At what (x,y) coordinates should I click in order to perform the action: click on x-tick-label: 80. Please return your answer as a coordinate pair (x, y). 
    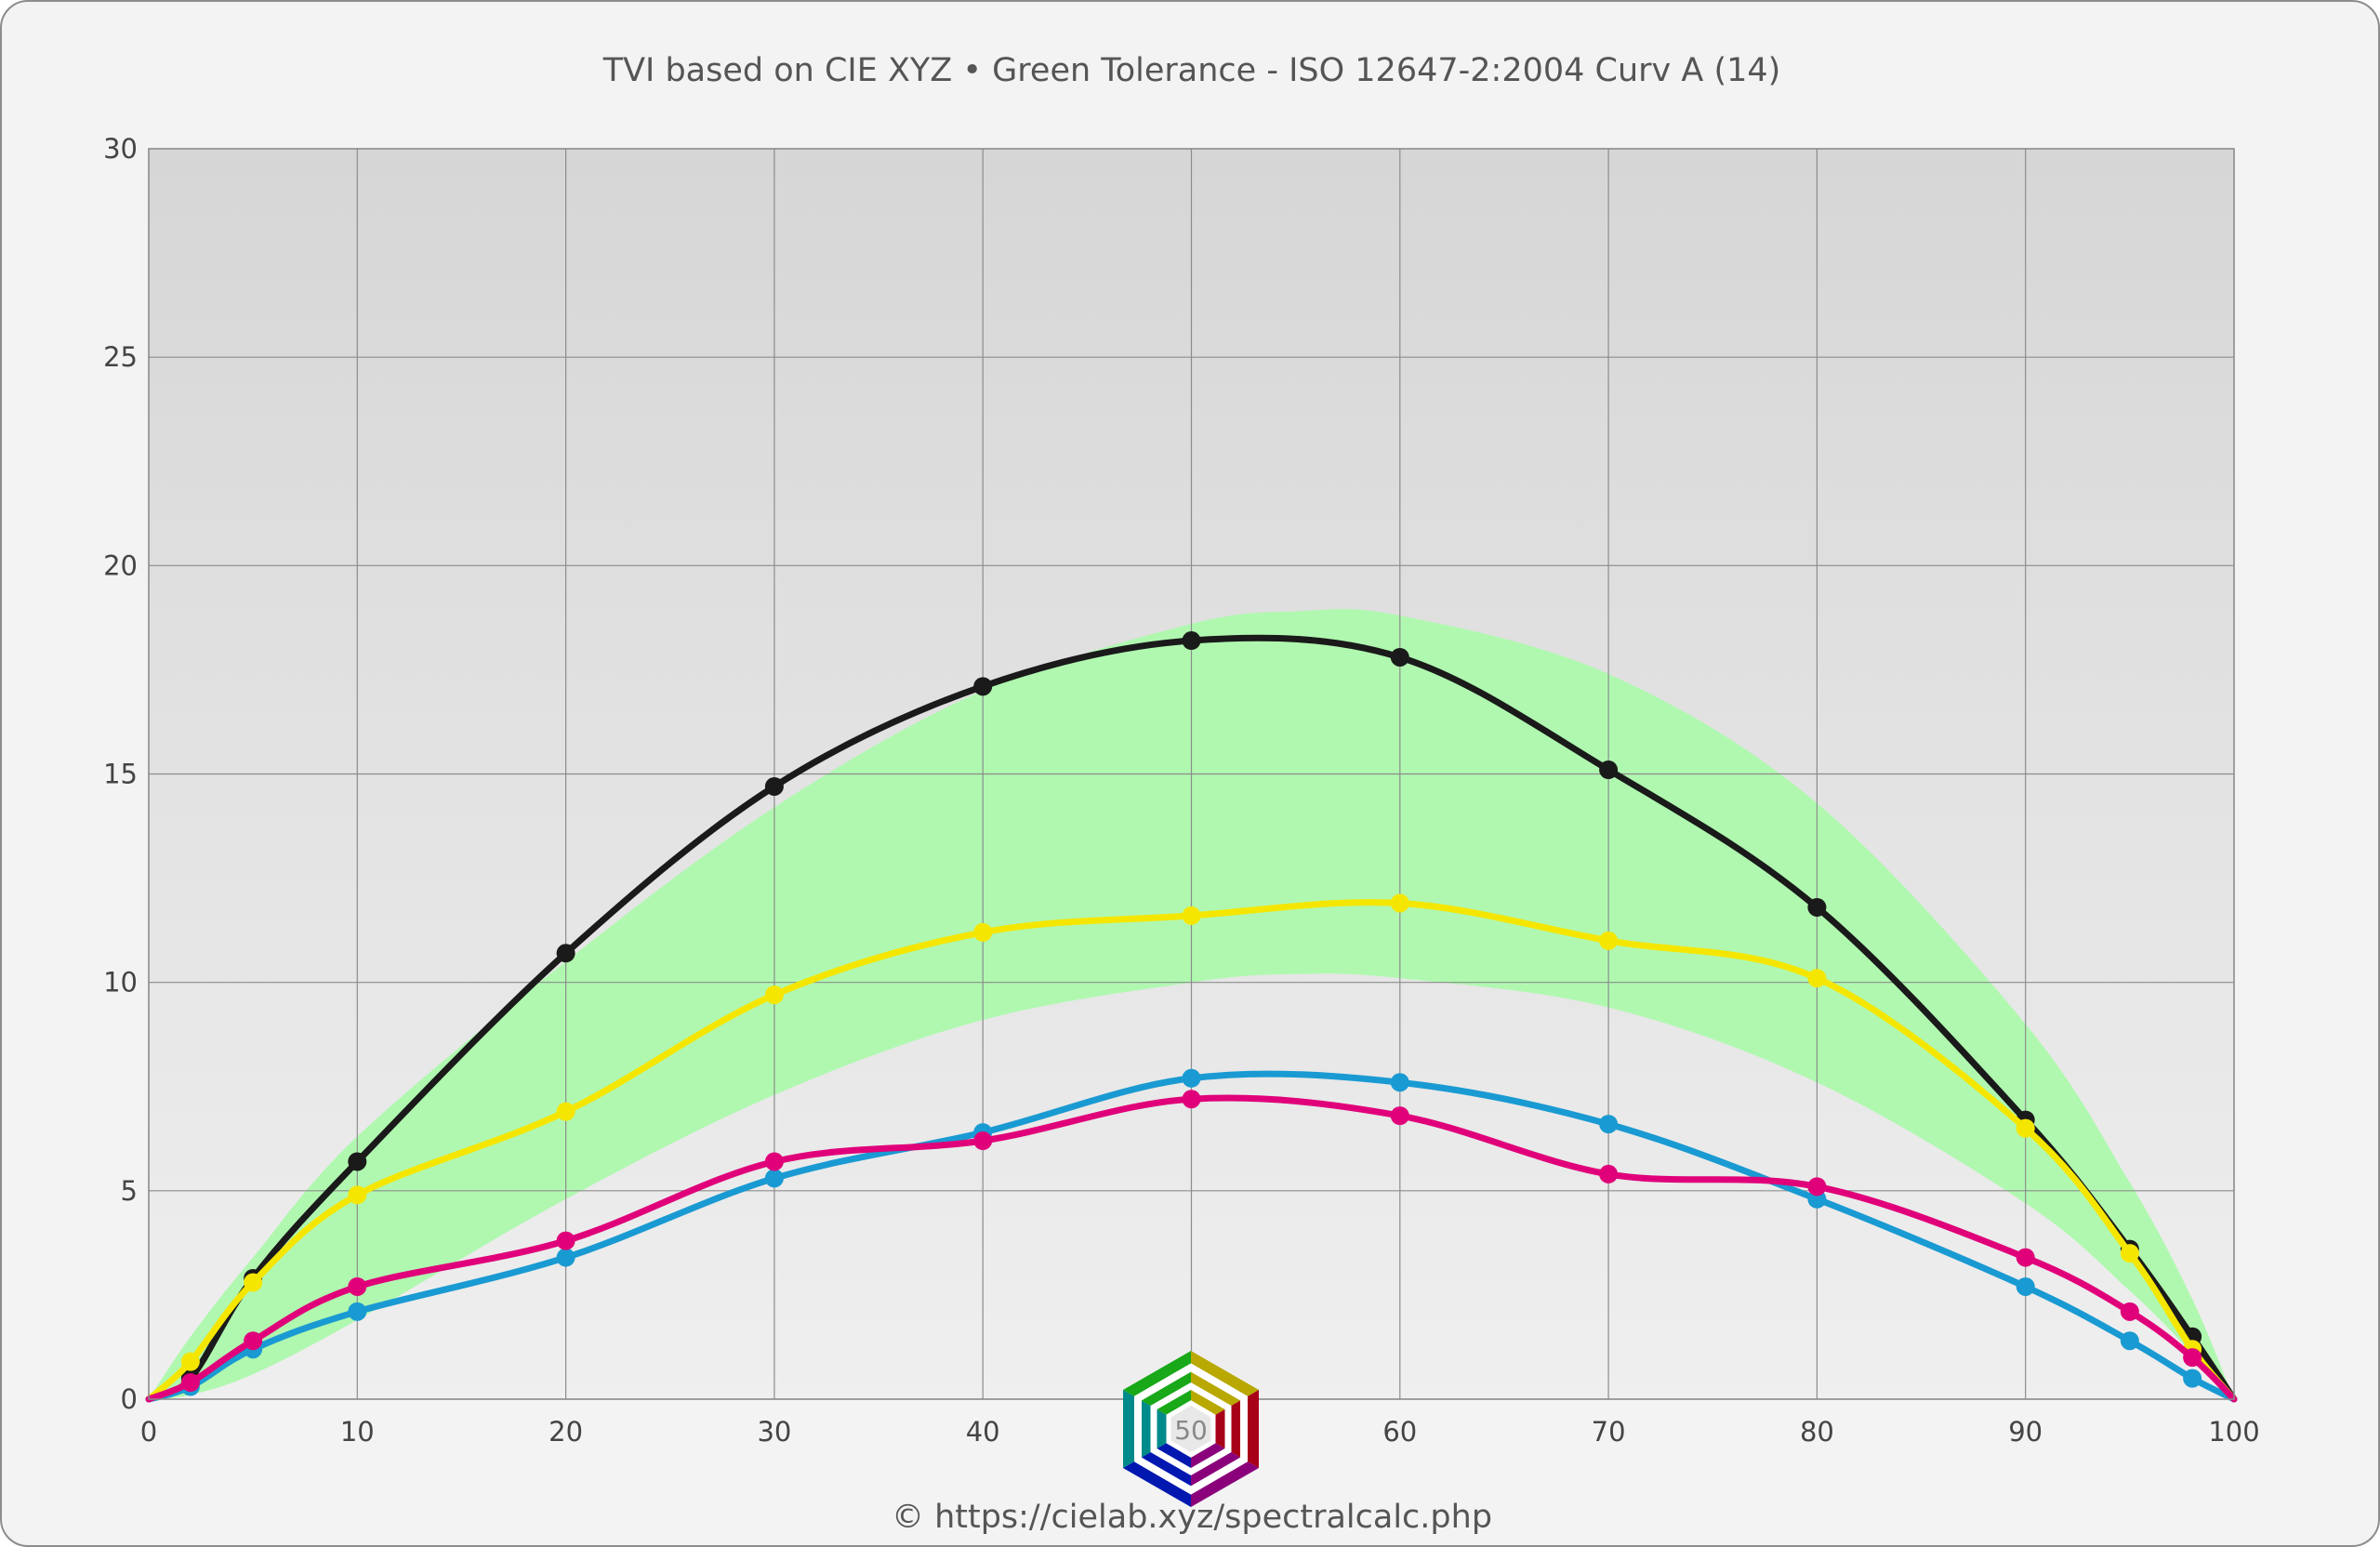
    Looking at the image, I should click on (1817, 1432).